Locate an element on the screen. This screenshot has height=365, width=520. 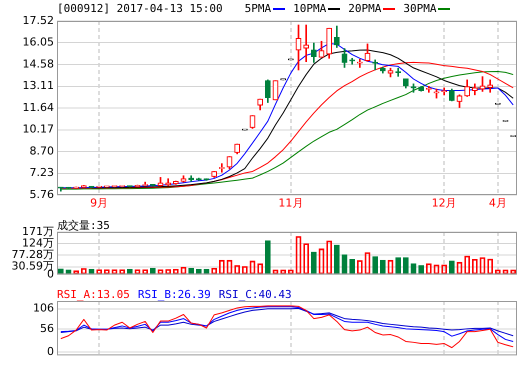
annotation: 成交量:35 is located at coordinates (83, 225).